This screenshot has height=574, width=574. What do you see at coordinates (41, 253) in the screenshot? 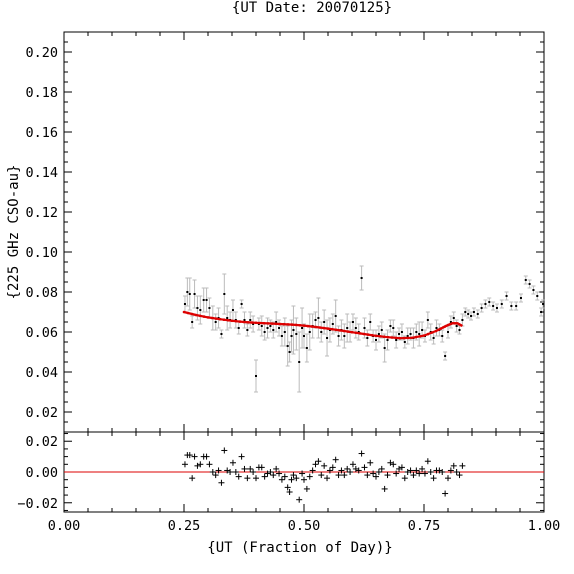
I see `y-tick-label: 0.10` at bounding box center [41, 253].